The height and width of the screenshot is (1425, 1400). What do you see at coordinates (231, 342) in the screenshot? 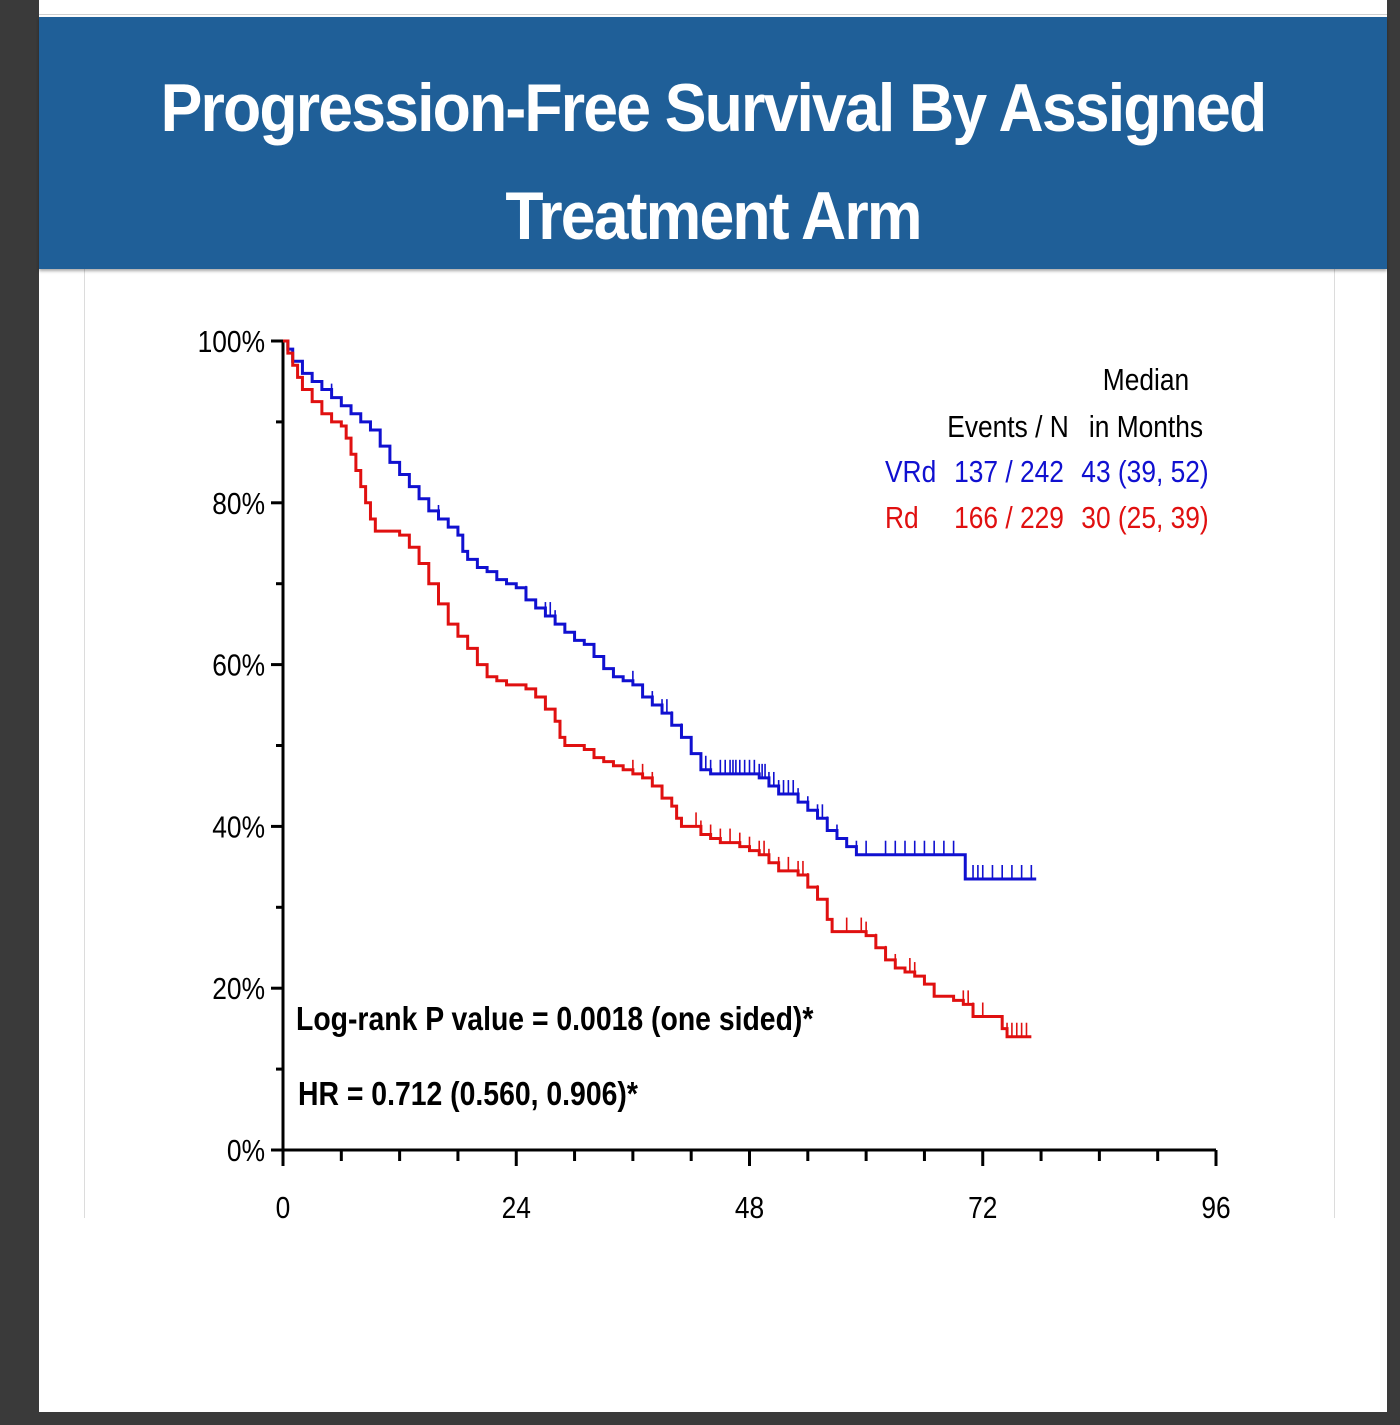
I see `y-tick-label: 100%` at bounding box center [231, 342].